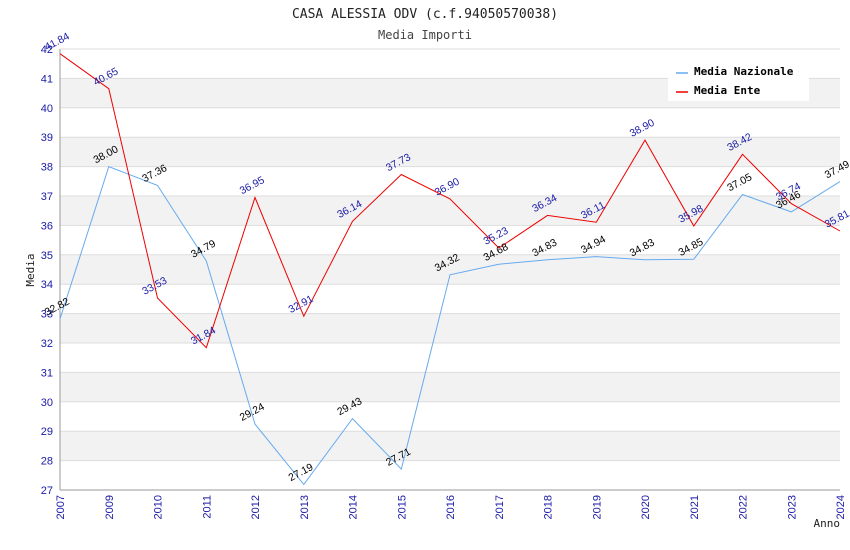 Image resolution: width=850 pixels, height=550 pixels. What do you see at coordinates (207, 507) in the screenshot?
I see `x-tick-label: 2011` at bounding box center [207, 507].